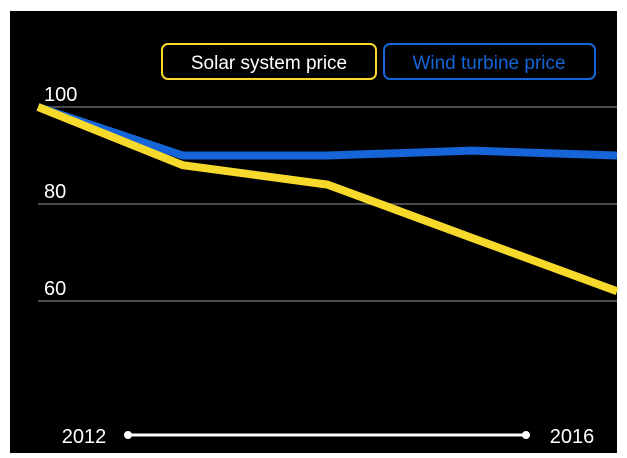 This screenshot has height=458, width=627. I want to click on slider-end-label: 2016, so click(572, 437).